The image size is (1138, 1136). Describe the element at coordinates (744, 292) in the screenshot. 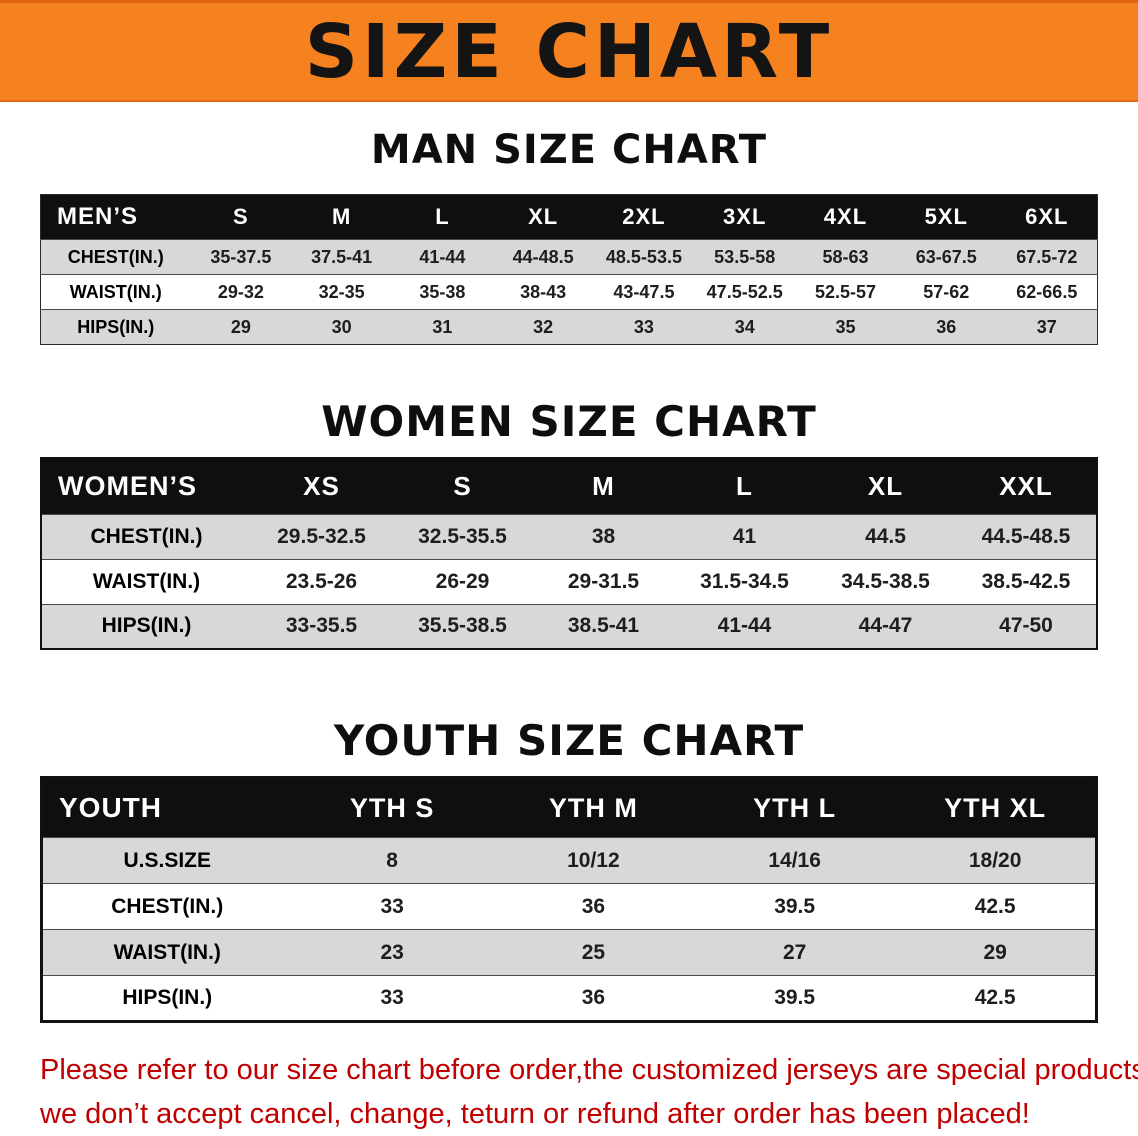

I see `value-cell: 47.5-52.5` at that location.